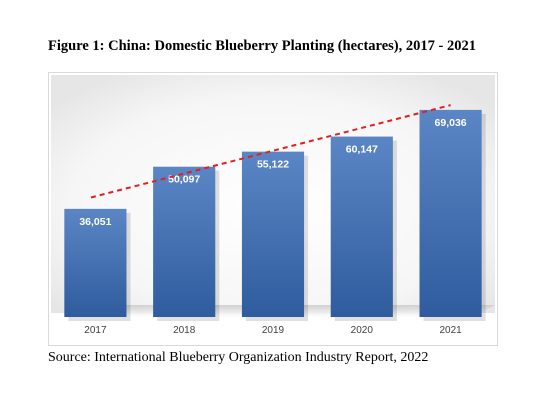  What do you see at coordinates (95, 222) in the screenshot?
I see `data-label-2017: 36,051` at bounding box center [95, 222].